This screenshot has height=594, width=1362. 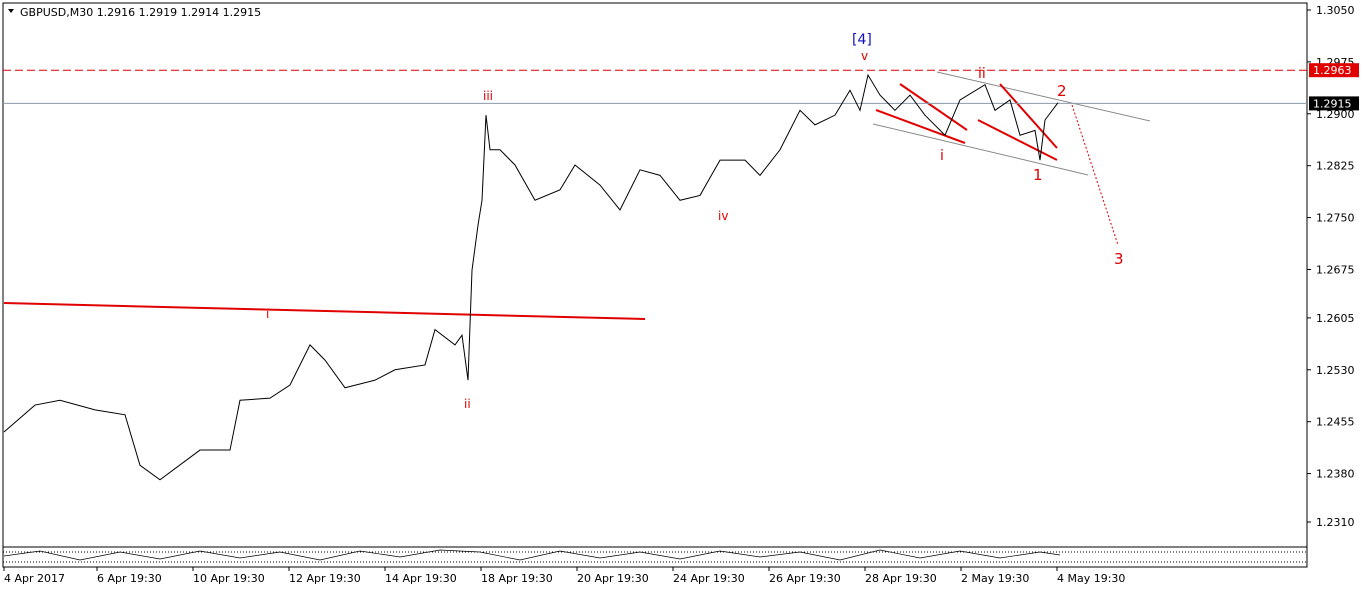 I want to click on y-tick-label: 1.2675, so click(x=1335, y=269).